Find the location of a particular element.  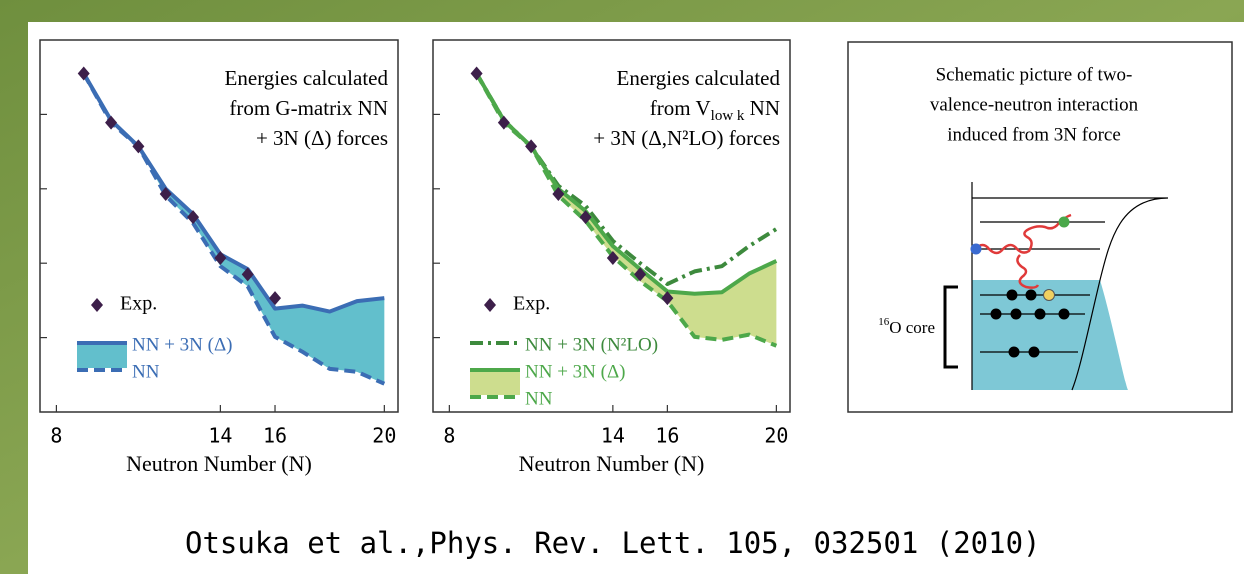

legend-label: NN + 3N (N²LO) is located at coordinates (591, 344).